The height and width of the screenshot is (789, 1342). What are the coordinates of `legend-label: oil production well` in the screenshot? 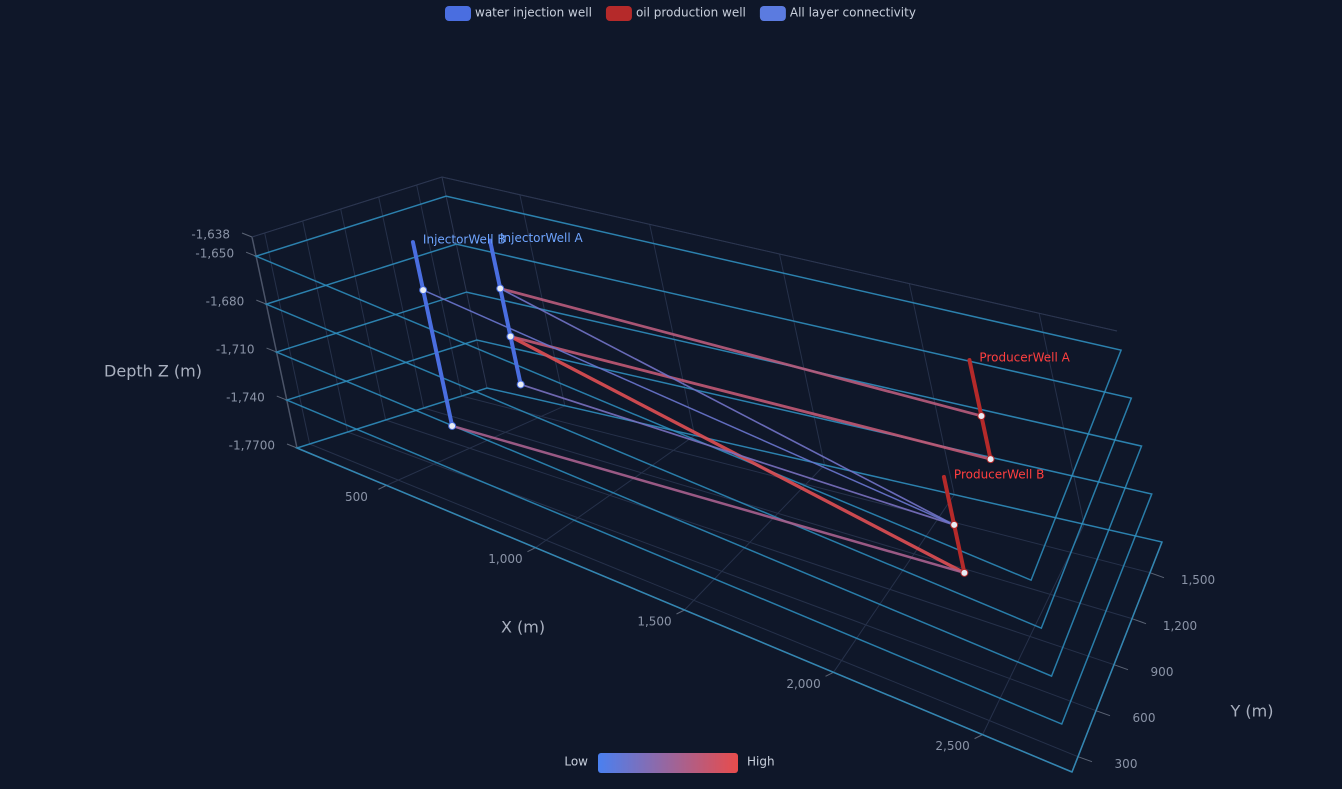 It's located at (691, 13).